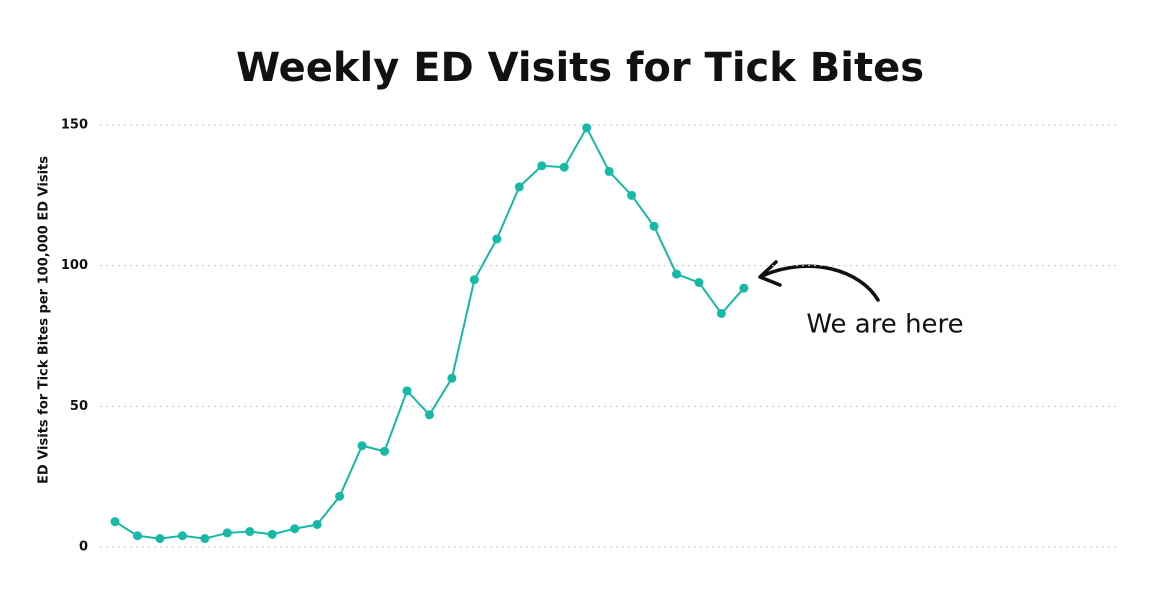 Image resolution: width=1162 pixels, height=604 pixels. Describe the element at coordinates (83, 547) in the screenshot. I see `y-tick-label: 0` at that location.